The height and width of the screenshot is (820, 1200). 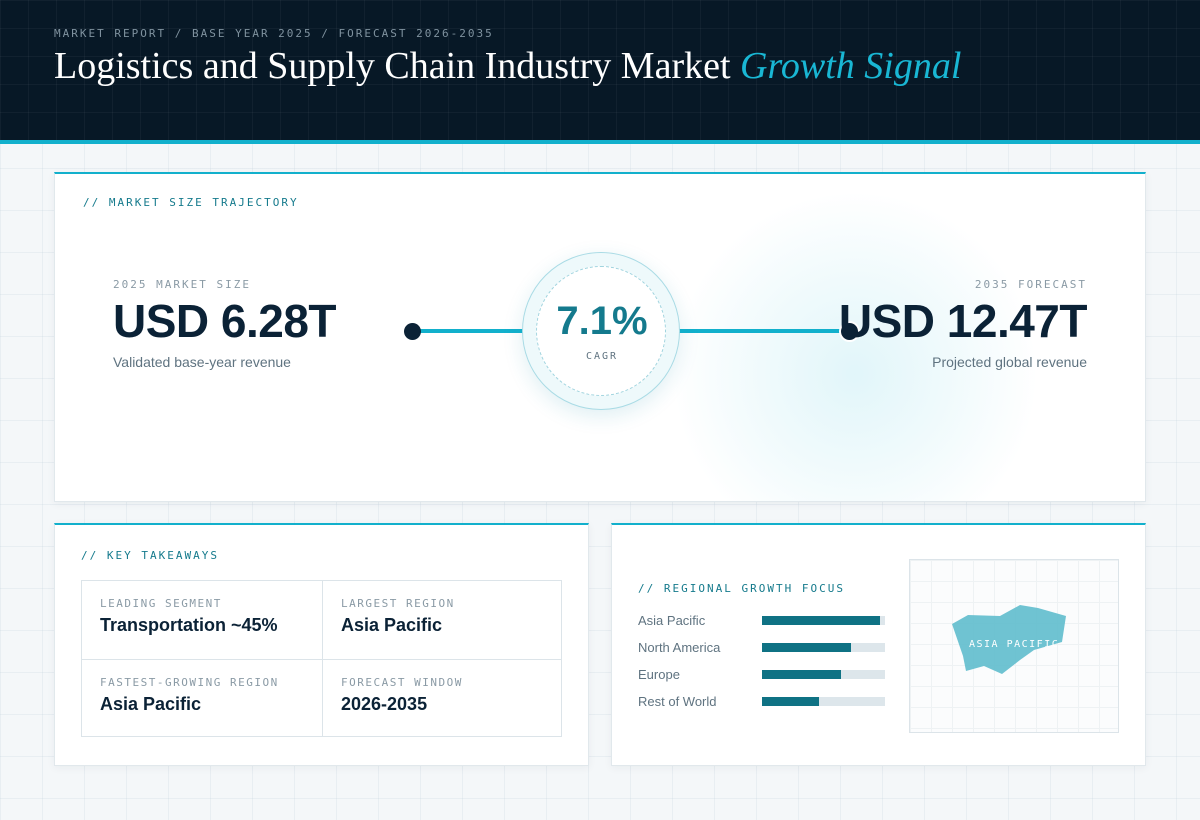 What do you see at coordinates (189, 682) in the screenshot?
I see `takeaway-key: FASTEST-GROWING REGION` at bounding box center [189, 682].